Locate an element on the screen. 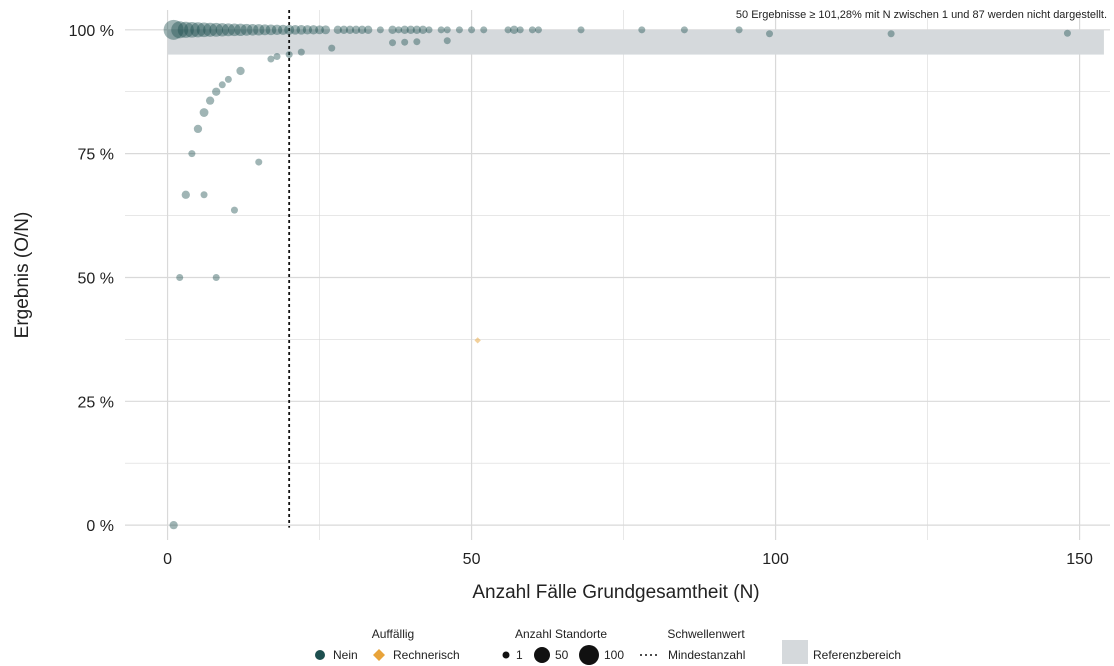 The image size is (1114, 666). legend-title-auffaellig: Auffällig is located at coordinates (393, 634).